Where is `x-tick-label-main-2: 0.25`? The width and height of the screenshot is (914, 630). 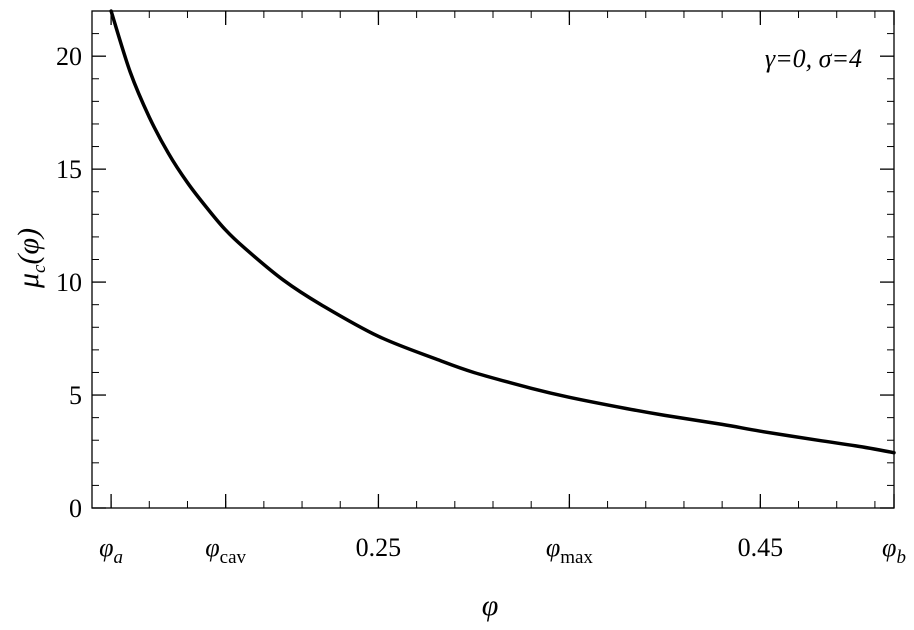 x-tick-label-main-2: 0.25 is located at coordinates (379, 547).